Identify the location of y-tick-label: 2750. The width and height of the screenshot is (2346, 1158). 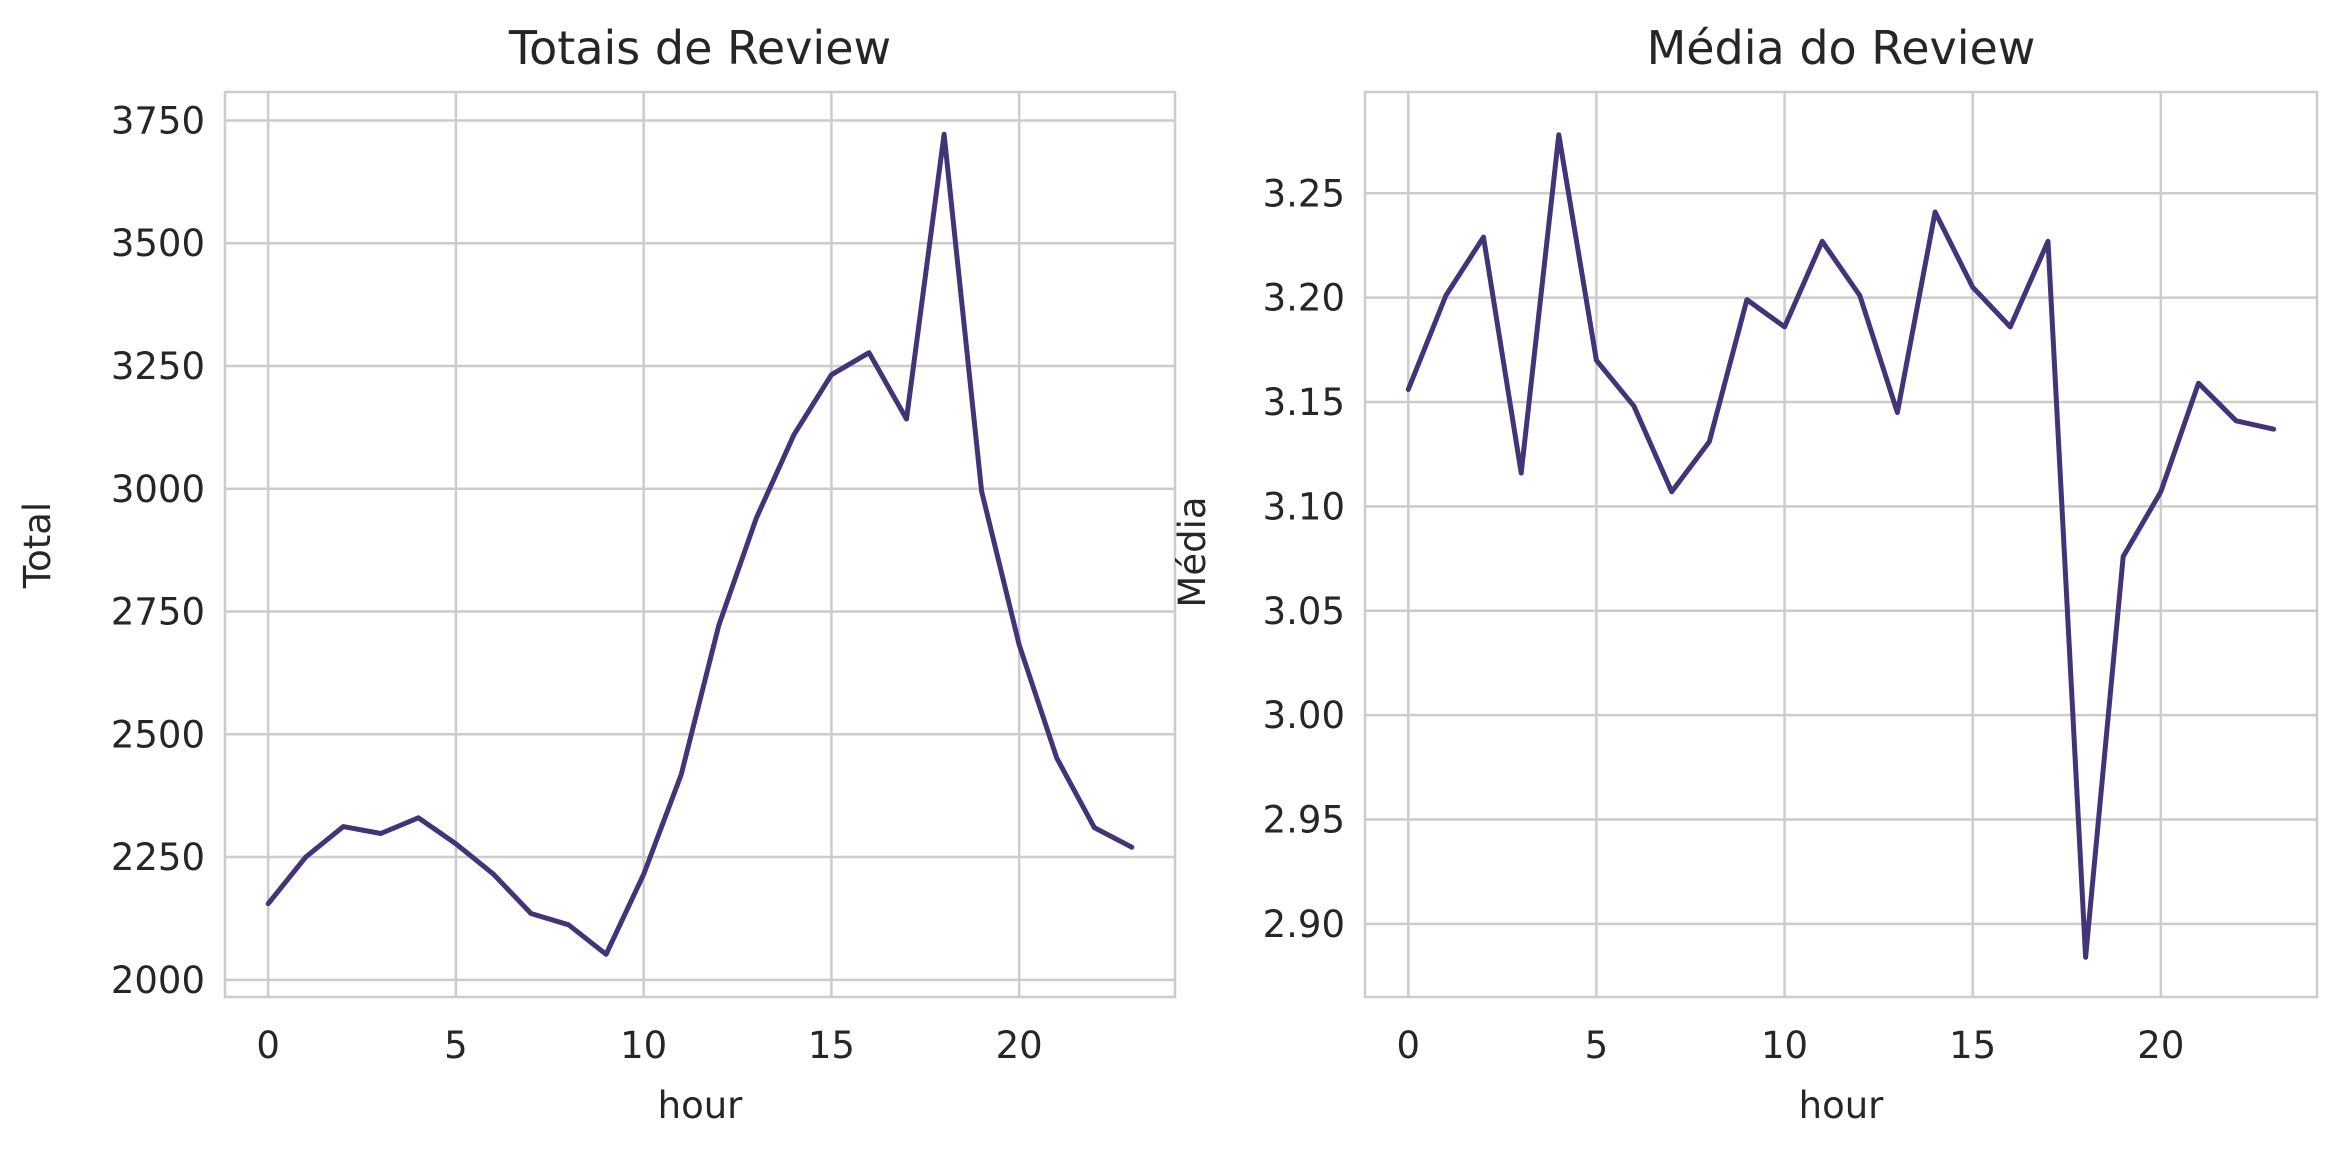
(158, 612).